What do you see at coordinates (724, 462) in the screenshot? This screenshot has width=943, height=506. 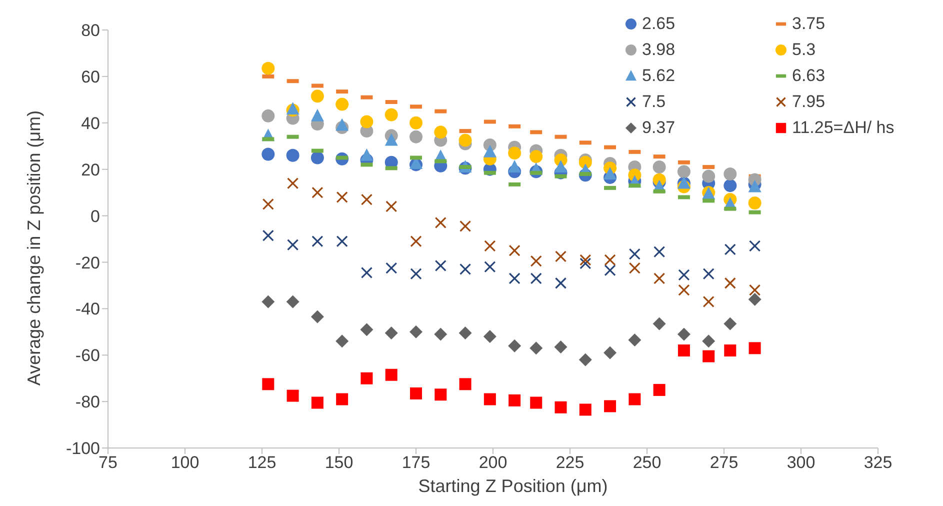 I see `x-tick-label: 275` at bounding box center [724, 462].